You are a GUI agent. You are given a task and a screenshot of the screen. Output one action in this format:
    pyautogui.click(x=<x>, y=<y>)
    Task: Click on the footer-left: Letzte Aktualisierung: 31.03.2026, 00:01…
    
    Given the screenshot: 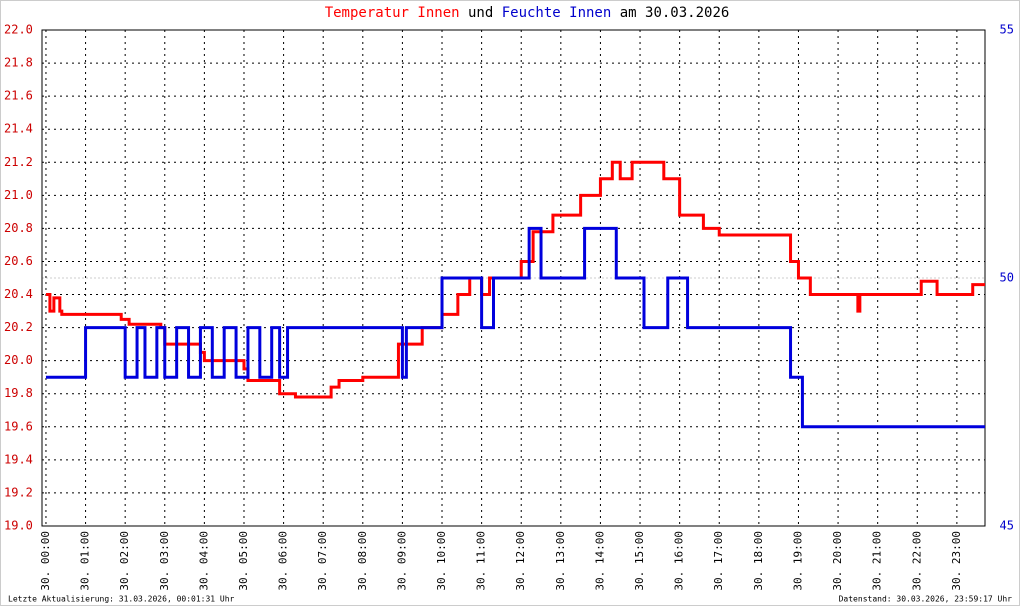 What is the action you would take?
    pyautogui.click(x=121, y=599)
    